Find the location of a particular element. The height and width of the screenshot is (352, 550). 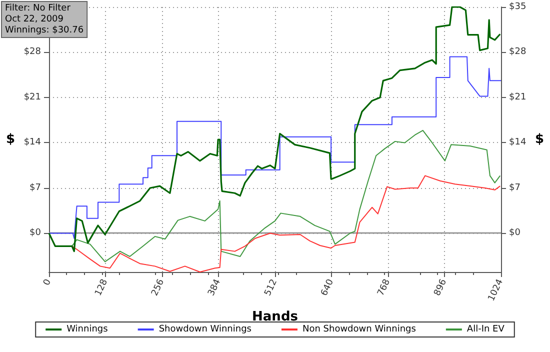

legend-label: Showdown Winnings is located at coordinates (205, 329).